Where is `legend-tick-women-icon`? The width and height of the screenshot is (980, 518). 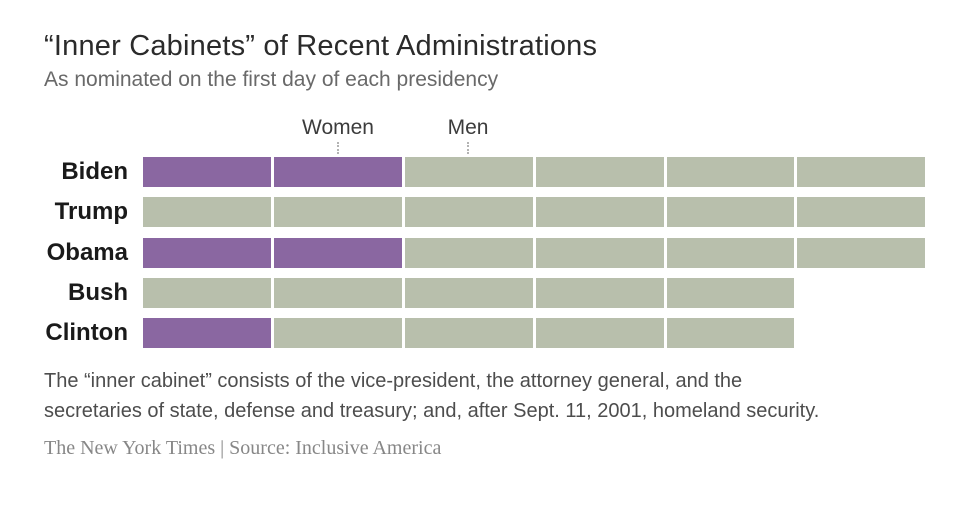 legend-tick-women-icon is located at coordinates (338, 148).